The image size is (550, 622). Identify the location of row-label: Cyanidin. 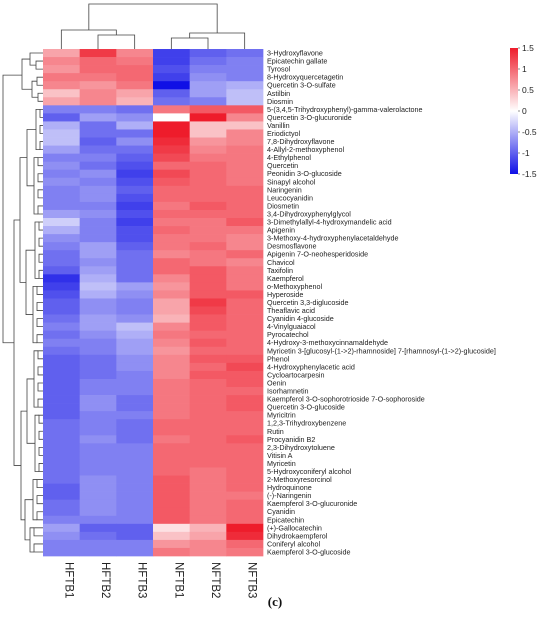
(281, 511).